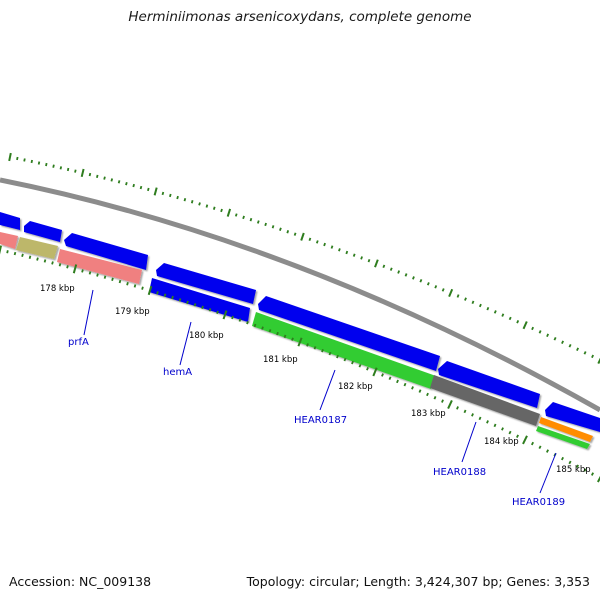 The image size is (600, 600). What do you see at coordinates (538, 502) in the screenshot?
I see `gene-label-HEAR0189: HEAR0189` at bounding box center [538, 502].